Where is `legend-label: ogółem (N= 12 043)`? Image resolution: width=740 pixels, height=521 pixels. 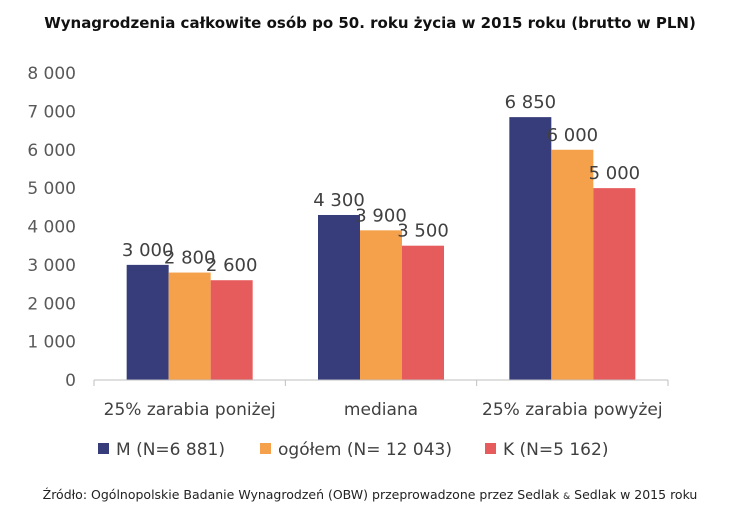
legend-label: ogółem (N= 12 043) is located at coordinates (365, 450).